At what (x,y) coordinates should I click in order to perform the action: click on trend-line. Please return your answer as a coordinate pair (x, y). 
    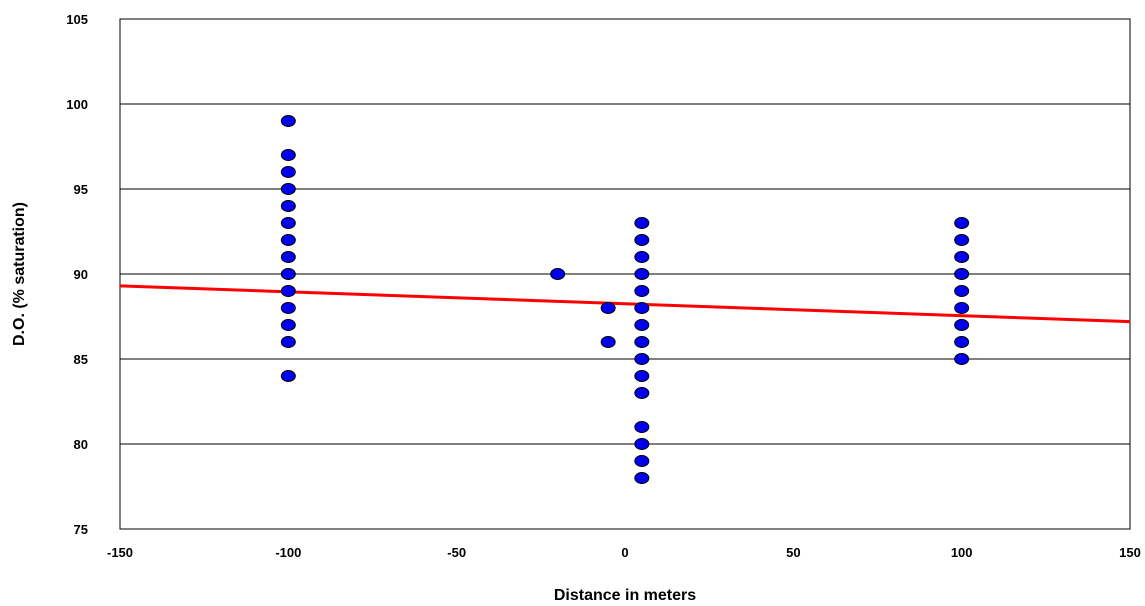
    Looking at the image, I should click on (625, 304).